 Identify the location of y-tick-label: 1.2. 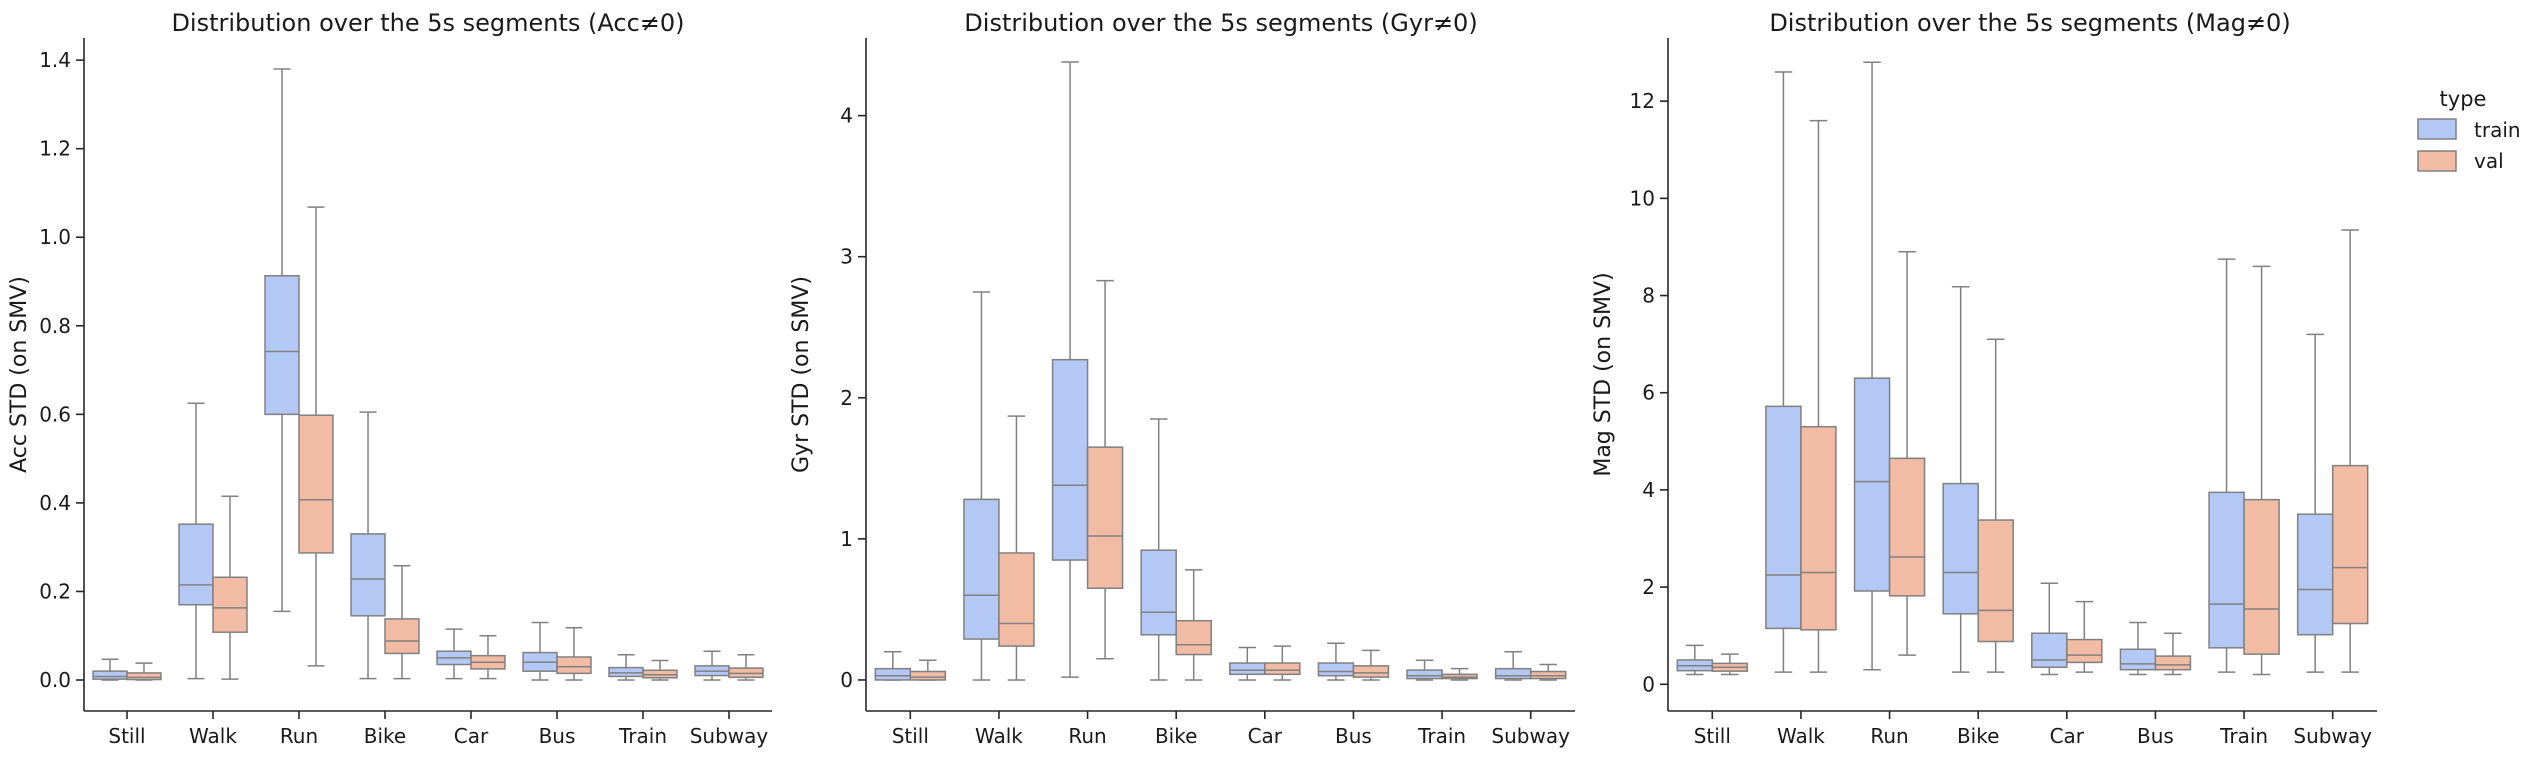
(55, 149).